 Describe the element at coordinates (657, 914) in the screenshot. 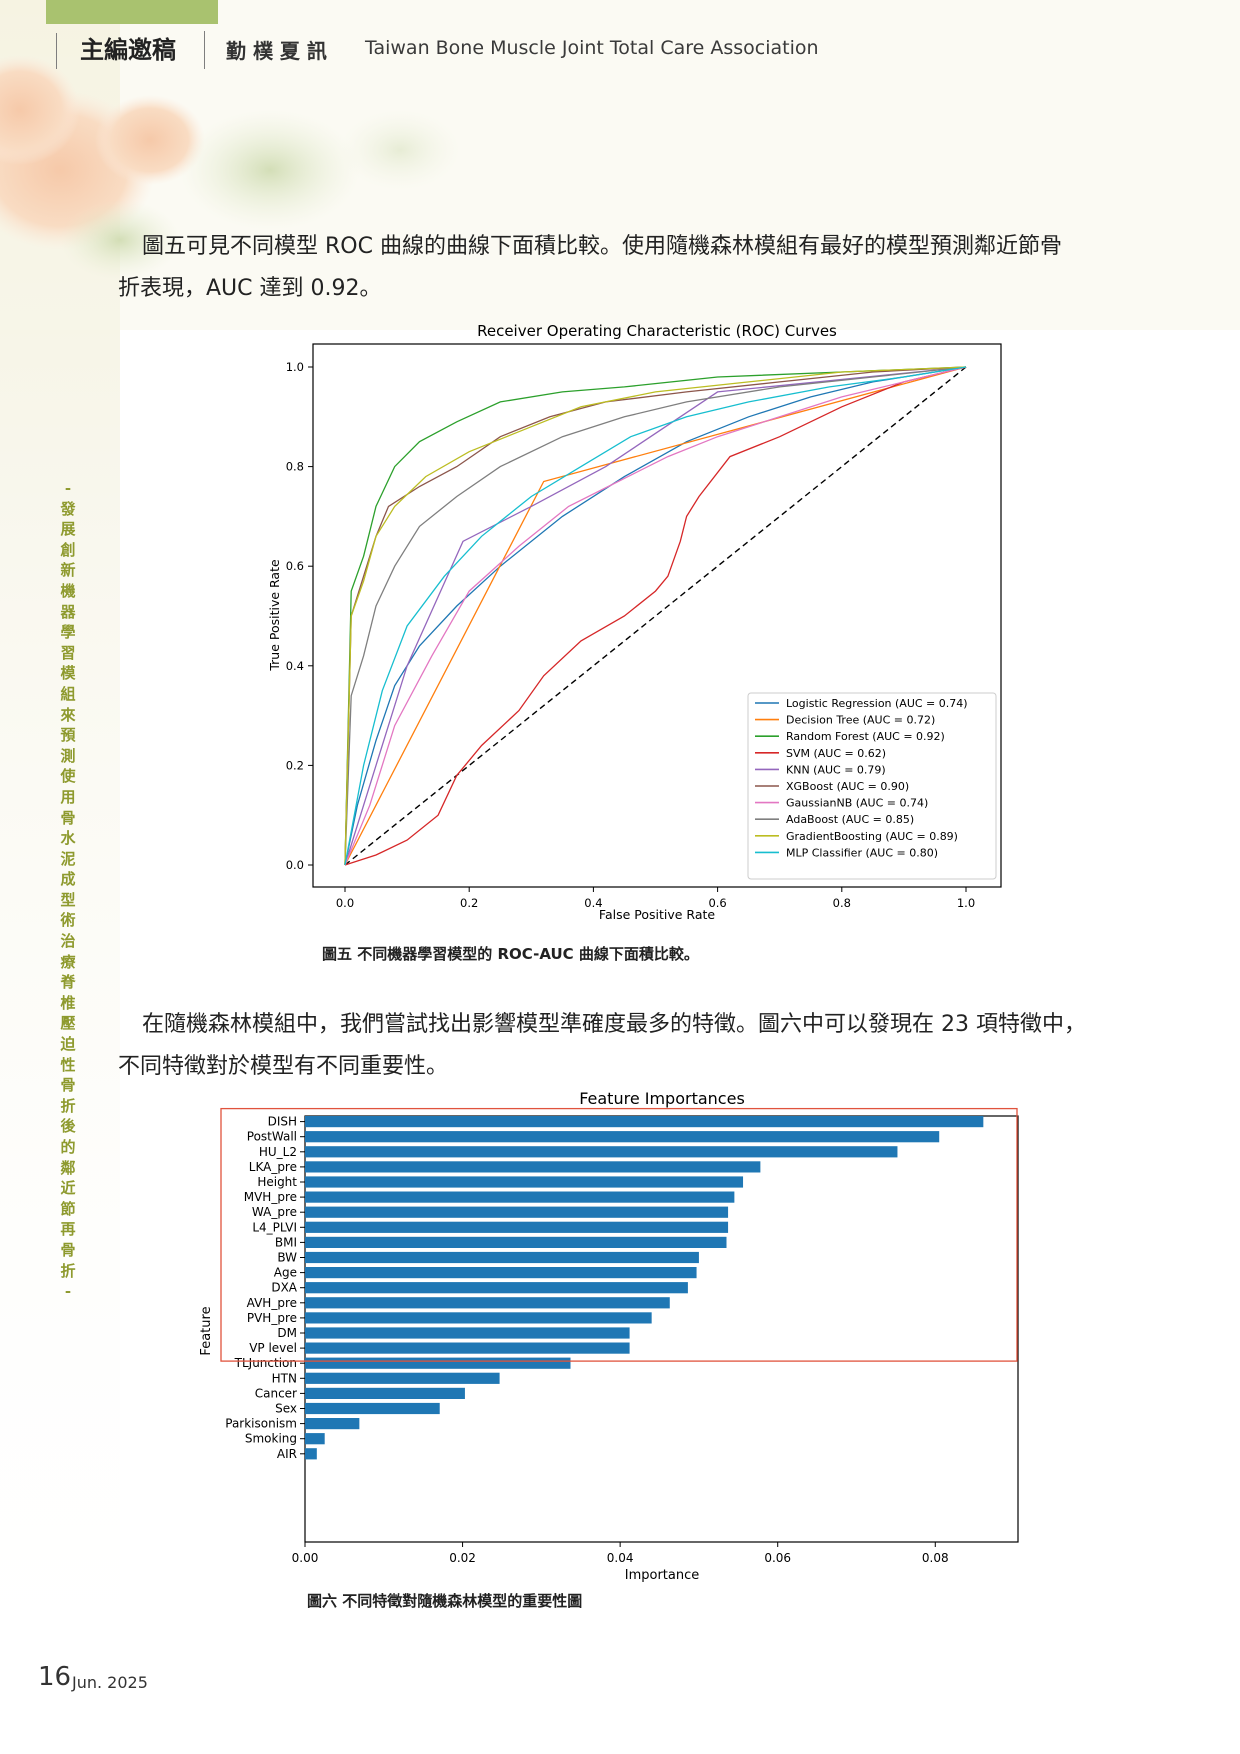

I see `roc-x-axis-label: False Positive Rate` at that location.